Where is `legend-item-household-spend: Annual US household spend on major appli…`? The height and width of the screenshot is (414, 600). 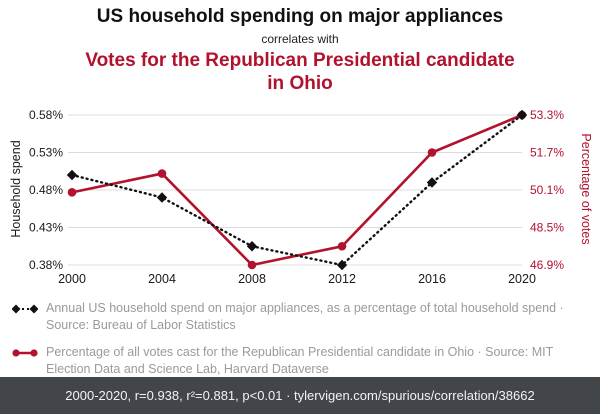
legend-item-household-spend: Annual US household spend on major appli… is located at coordinates (300, 317).